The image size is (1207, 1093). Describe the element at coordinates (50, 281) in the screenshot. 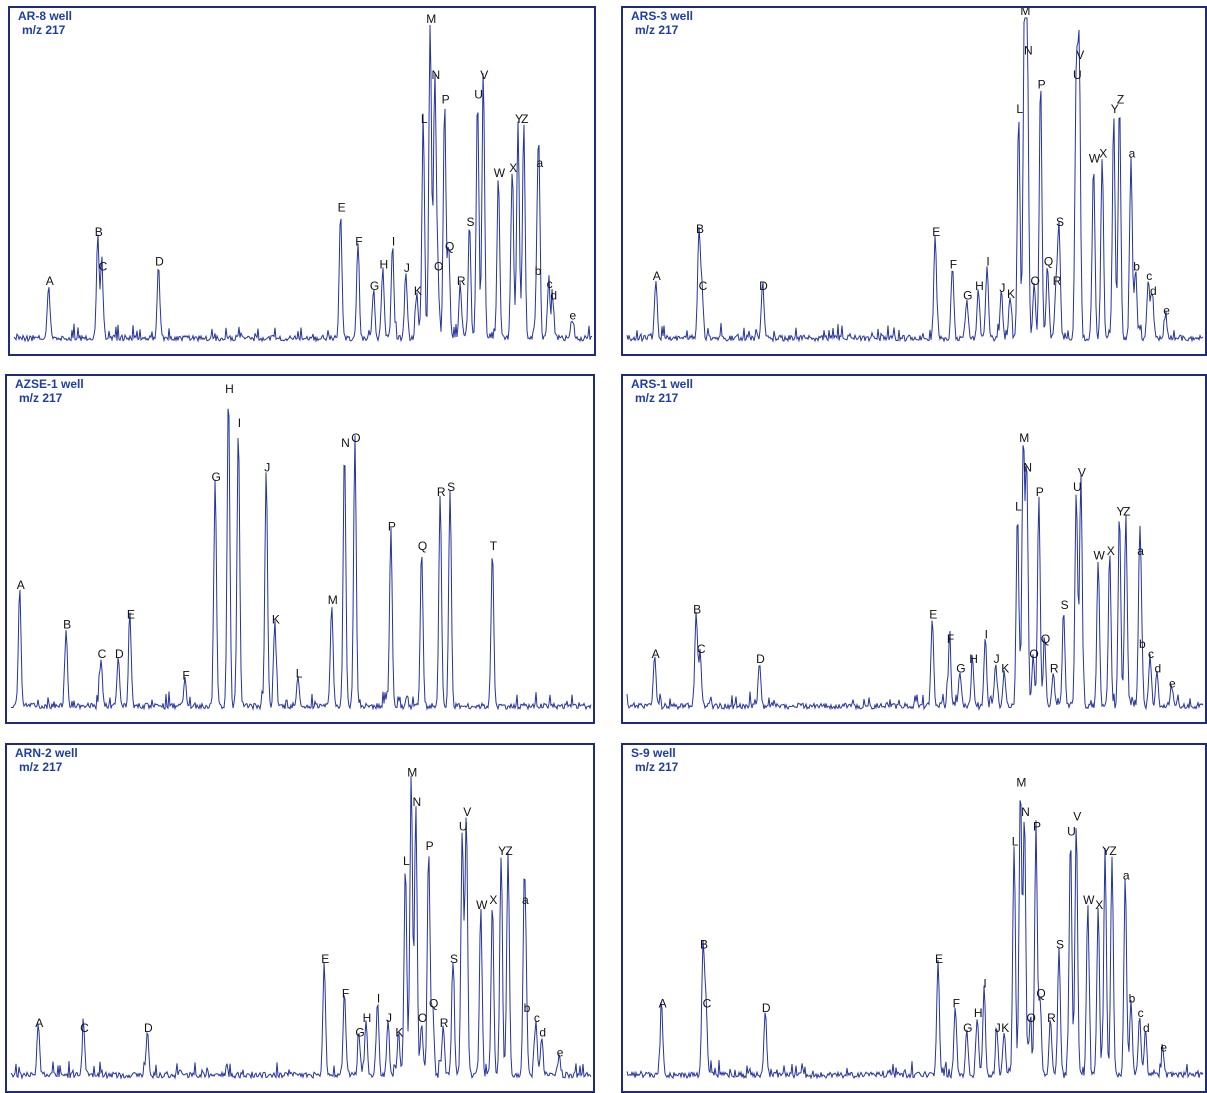

I see `peak-label: A` at that location.